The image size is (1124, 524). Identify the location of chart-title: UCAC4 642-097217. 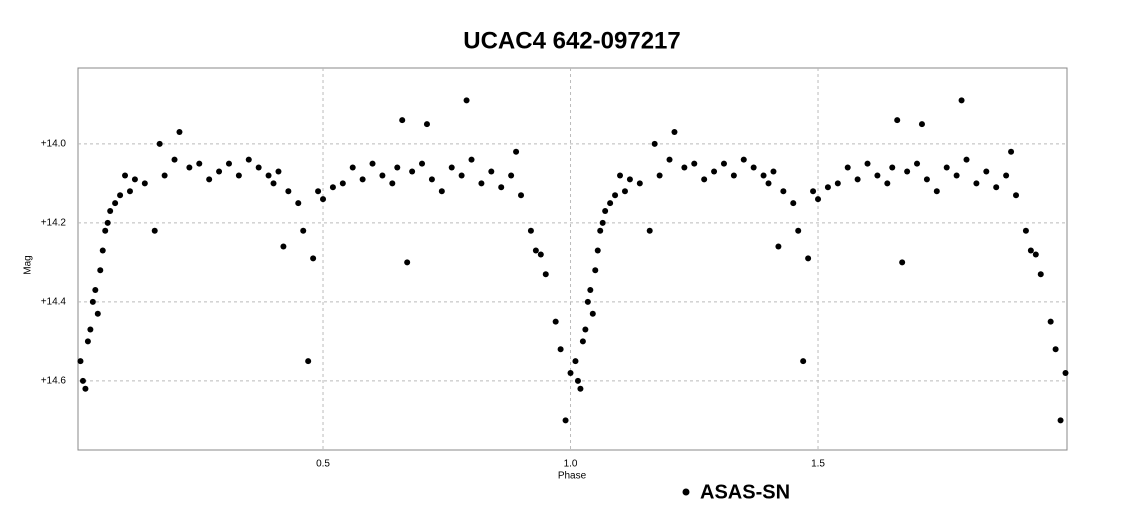
(571, 40).